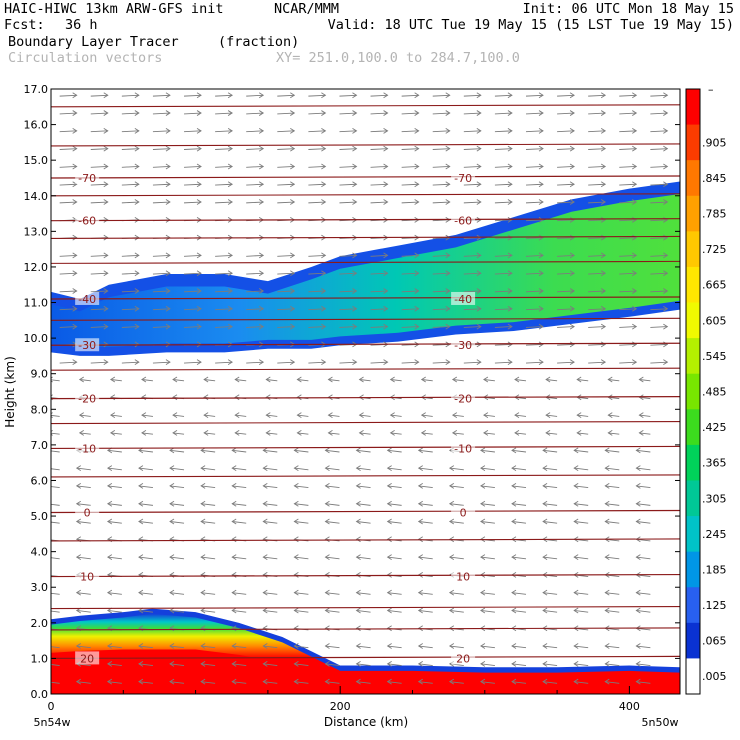 The image size is (740, 740). I want to click on contour-label: 10, so click(463, 577).